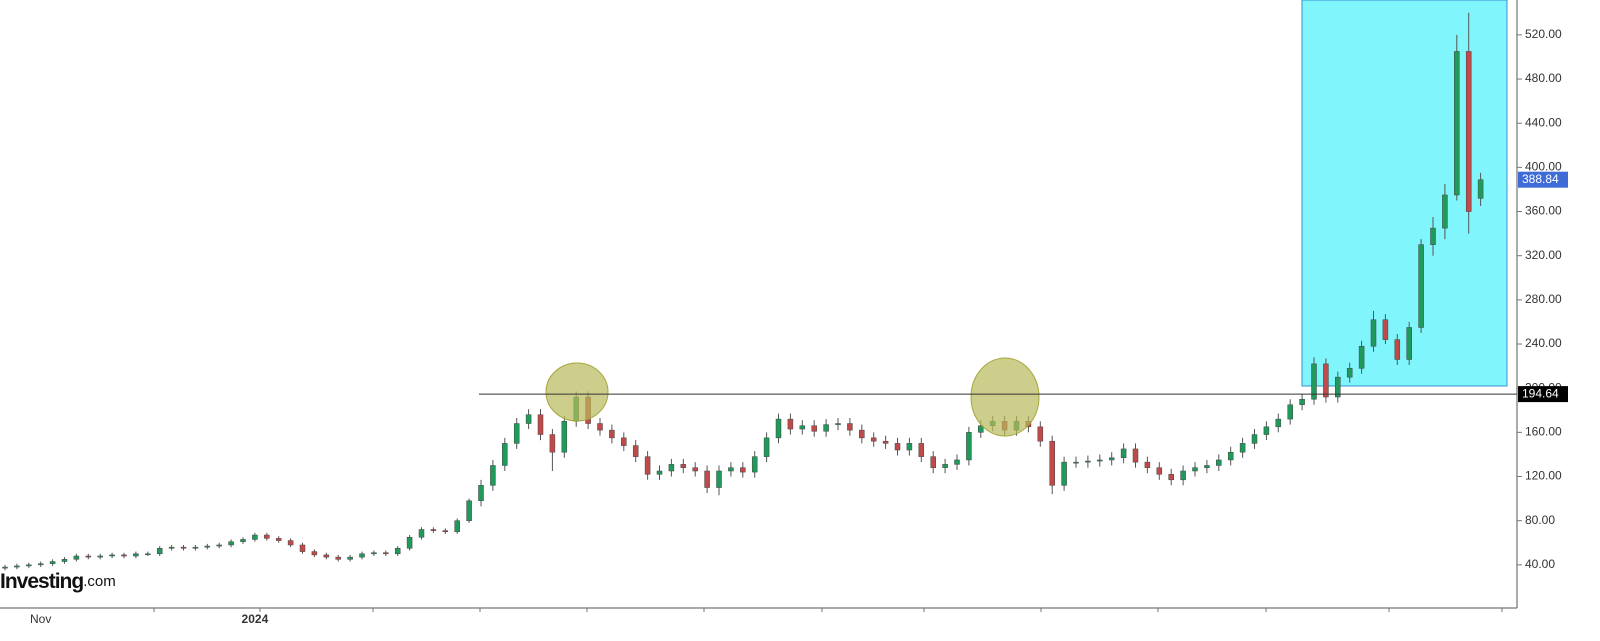  I want to click on y-tick-label: 400.00, so click(1543, 167).